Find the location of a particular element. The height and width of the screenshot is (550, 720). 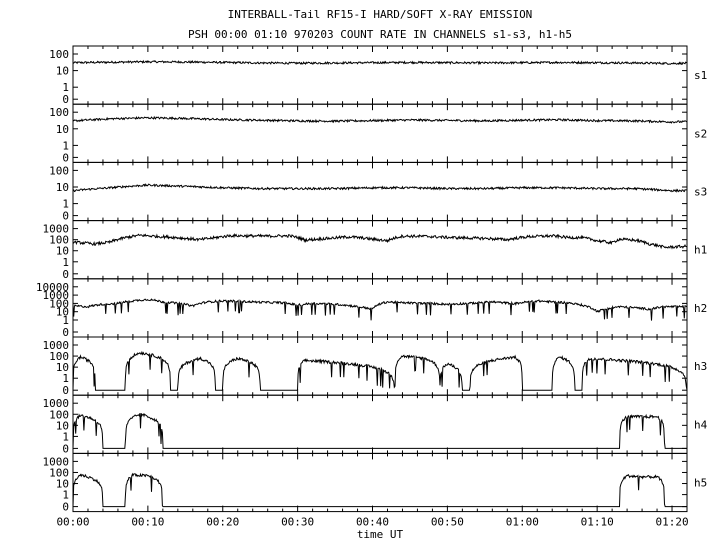

series-line-s2 is located at coordinates (380, 119).